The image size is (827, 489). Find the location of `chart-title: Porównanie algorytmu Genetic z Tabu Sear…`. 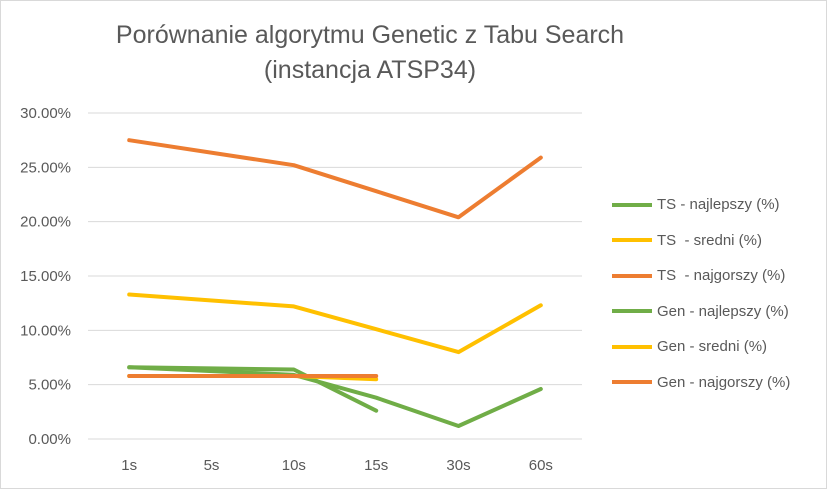

chart-title: Porównanie algorytmu Genetic z Tabu Sear… is located at coordinates (370, 53).